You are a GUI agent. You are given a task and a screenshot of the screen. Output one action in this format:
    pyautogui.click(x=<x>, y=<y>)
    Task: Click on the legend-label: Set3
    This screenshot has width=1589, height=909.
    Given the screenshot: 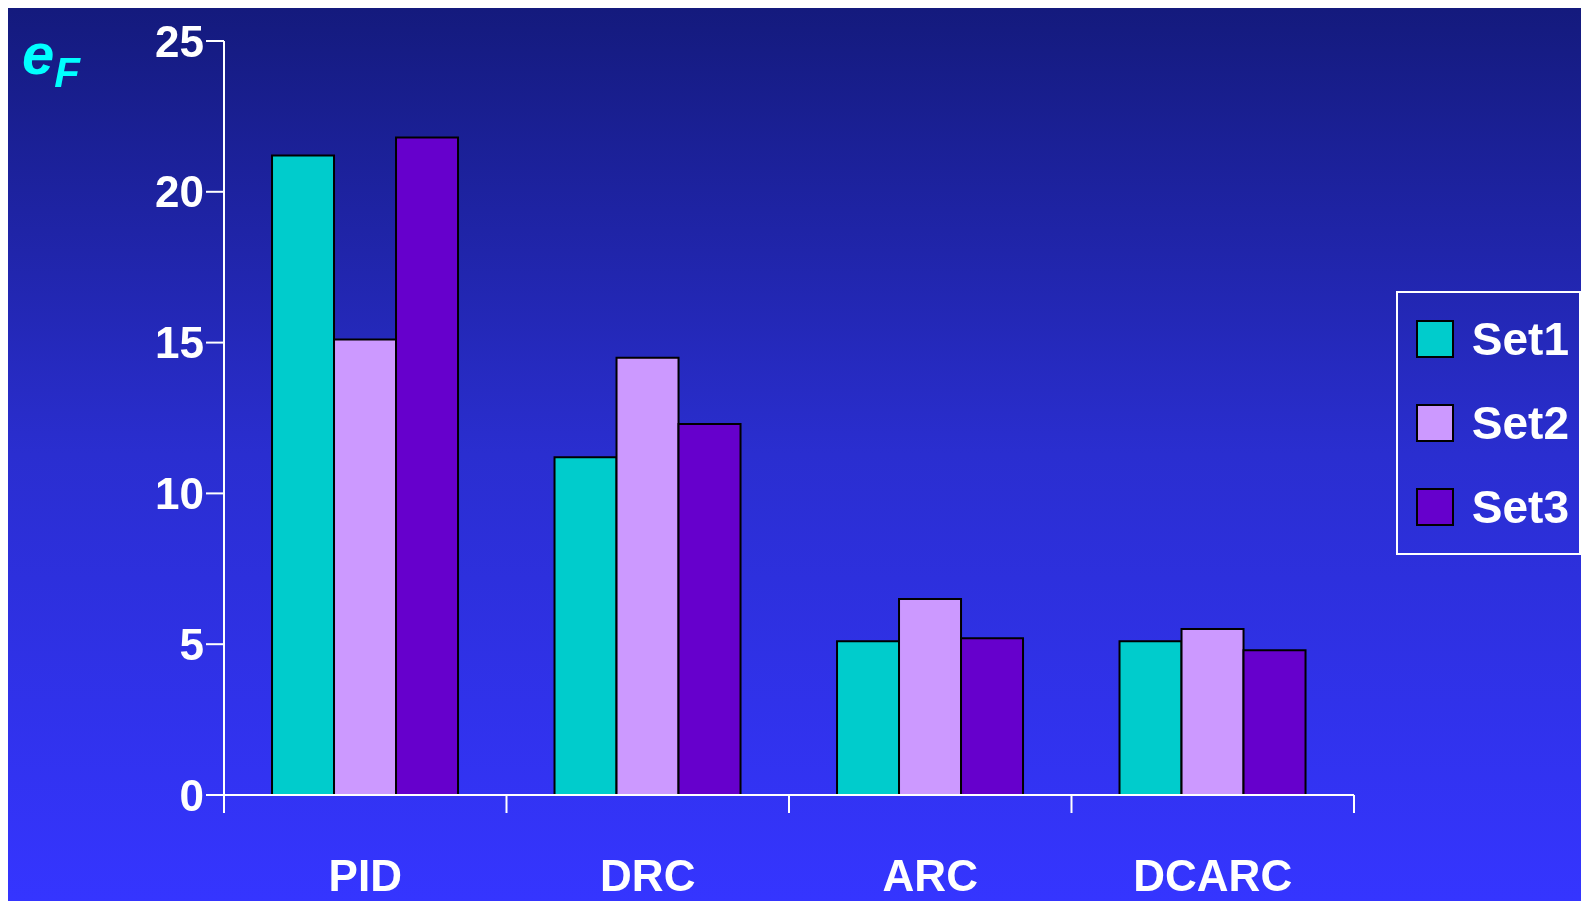 What is the action you would take?
    pyautogui.click(x=1520, y=507)
    